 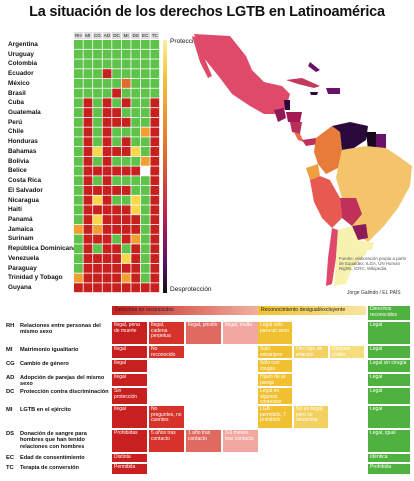 What do you see at coordinates (10, 468) in the screenshot?
I see `legend-code: TC` at bounding box center [10, 468].